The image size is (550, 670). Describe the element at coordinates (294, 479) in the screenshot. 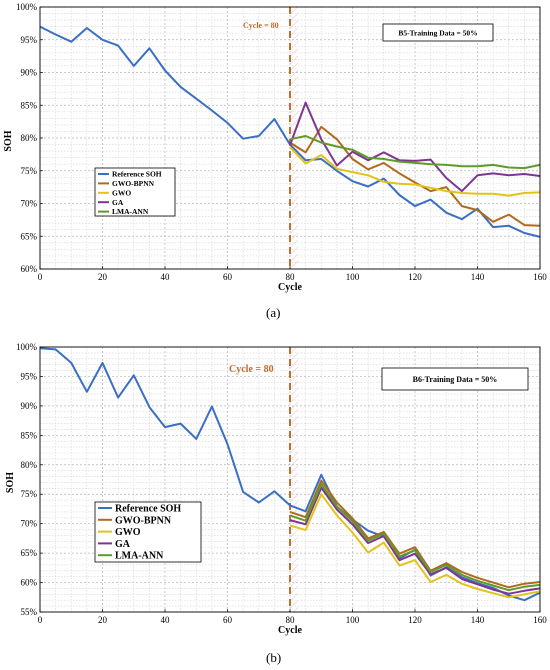

I see `prediction-shade` at that location.